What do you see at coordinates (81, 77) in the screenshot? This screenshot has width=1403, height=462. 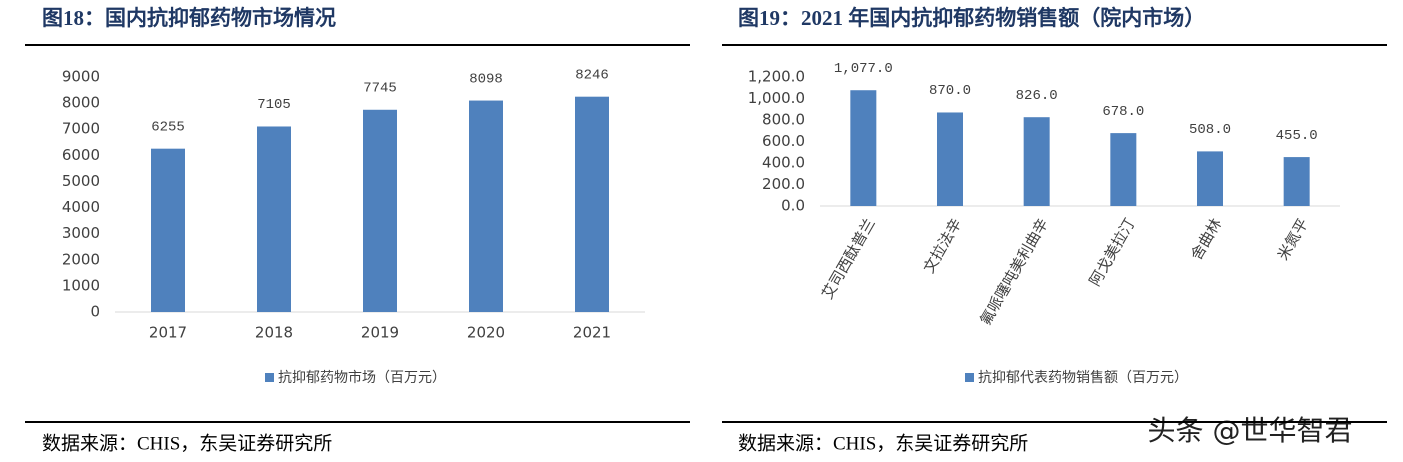 I see `y-tick-label: 9000` at bounding box center [81, 77].